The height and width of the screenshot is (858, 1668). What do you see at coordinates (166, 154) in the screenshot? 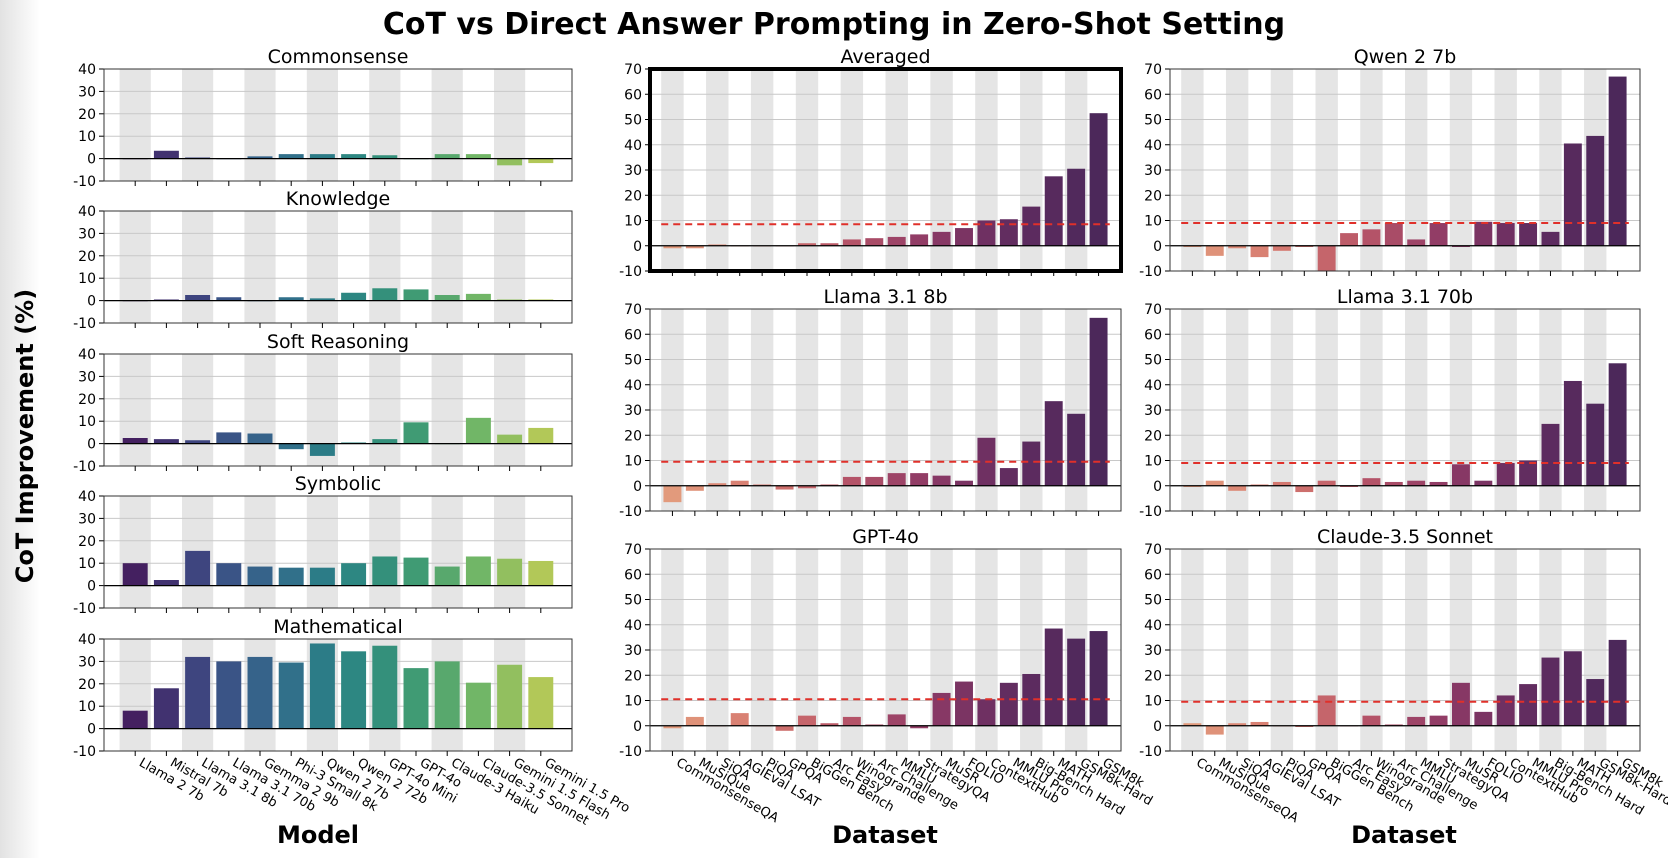
I see `bar-mistral-7b` at bounding box center [166, 154].